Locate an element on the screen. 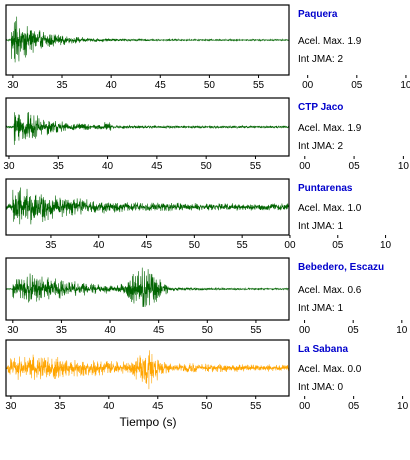  station-name: CTP Jaco is located at coordinates (320, 107).